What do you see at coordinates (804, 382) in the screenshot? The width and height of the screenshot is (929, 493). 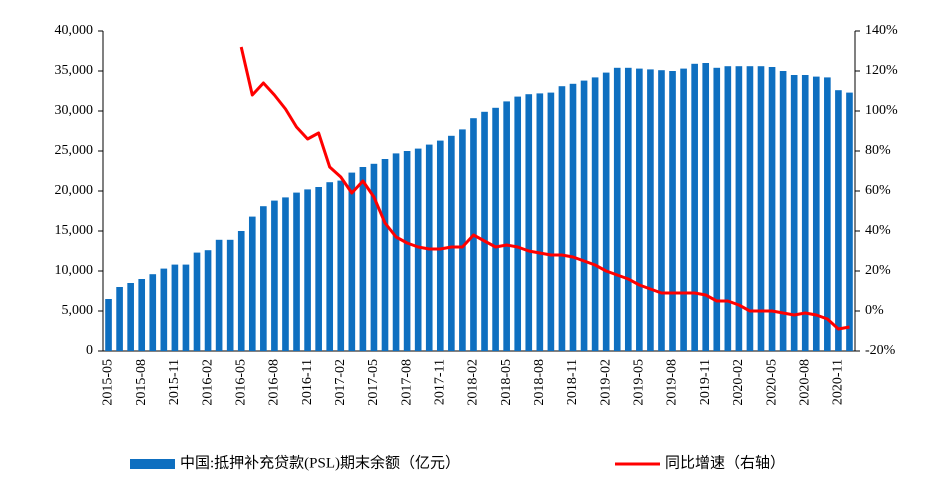 I see `x-tick-label: 2020-08` at bounding box center [804, 382].